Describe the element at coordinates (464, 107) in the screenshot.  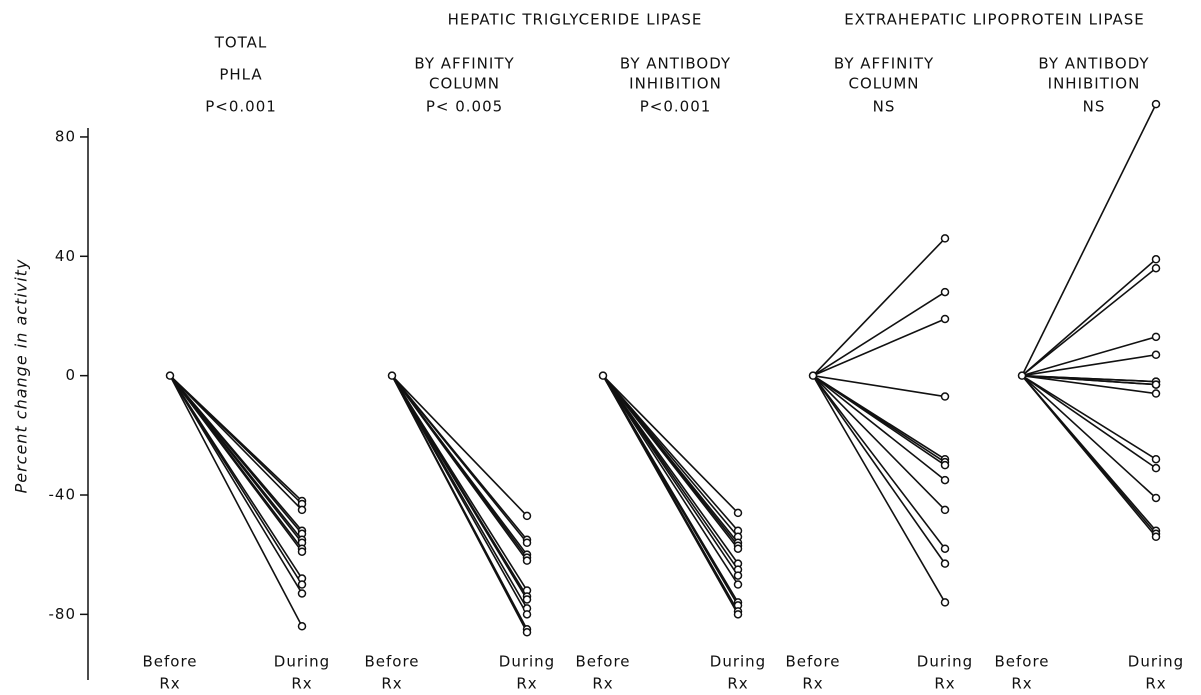
I see `panel-title: P< 0.005` at that location.